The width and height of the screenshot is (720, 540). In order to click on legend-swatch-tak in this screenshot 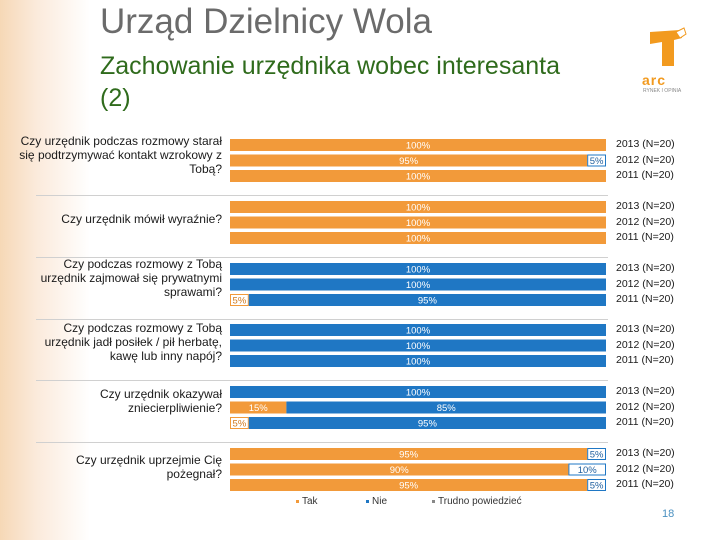, I will do `click(297, 501)`.